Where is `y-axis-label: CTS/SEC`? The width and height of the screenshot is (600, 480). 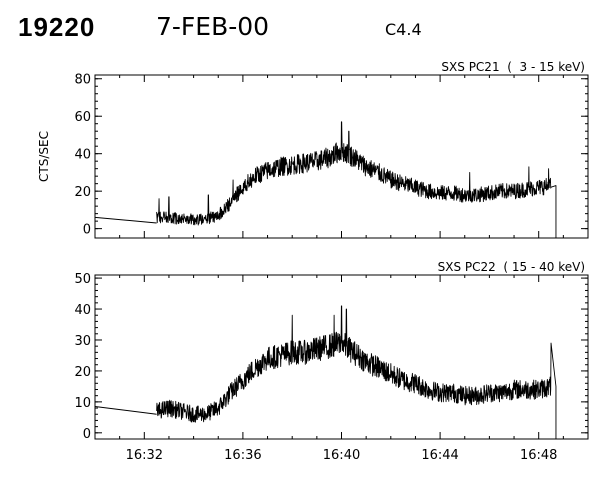 y-axis-label: CTS/SEC is located at coordinates (44, 156).